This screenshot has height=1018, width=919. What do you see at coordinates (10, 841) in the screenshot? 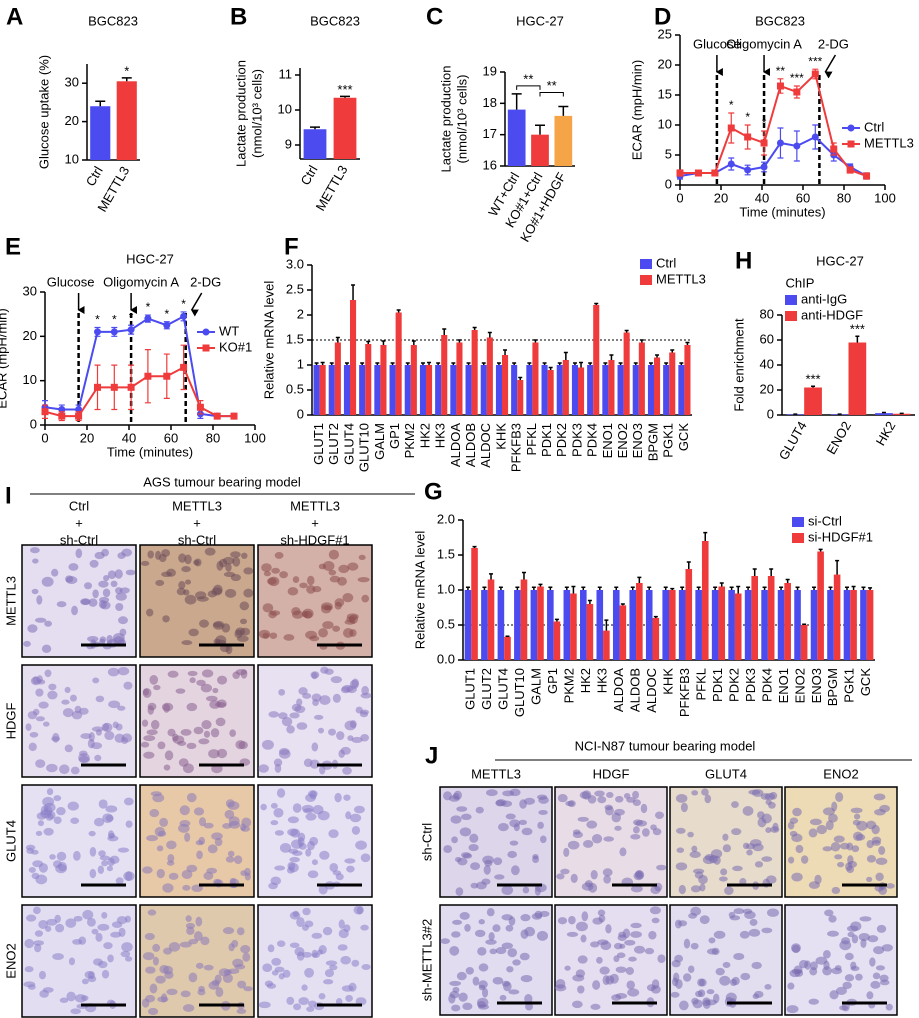
I see `row-label: GLUT4` at bounding box center [10, 841].